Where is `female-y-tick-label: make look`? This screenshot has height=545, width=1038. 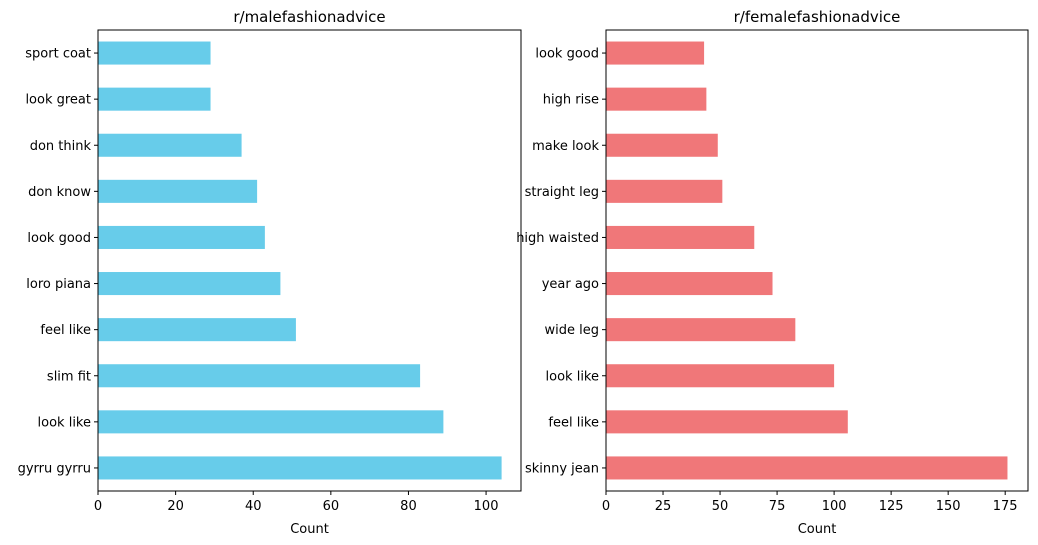
female-y-tick-label: make look is located at coordinates (565, 146).